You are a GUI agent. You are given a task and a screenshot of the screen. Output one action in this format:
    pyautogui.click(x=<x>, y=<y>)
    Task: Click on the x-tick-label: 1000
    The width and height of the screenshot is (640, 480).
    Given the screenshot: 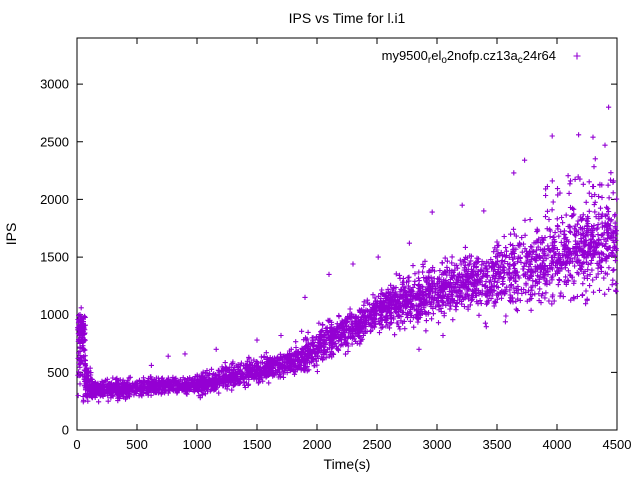 What is the action you would take?
    pyautogui.click(x=197, y=444)
    